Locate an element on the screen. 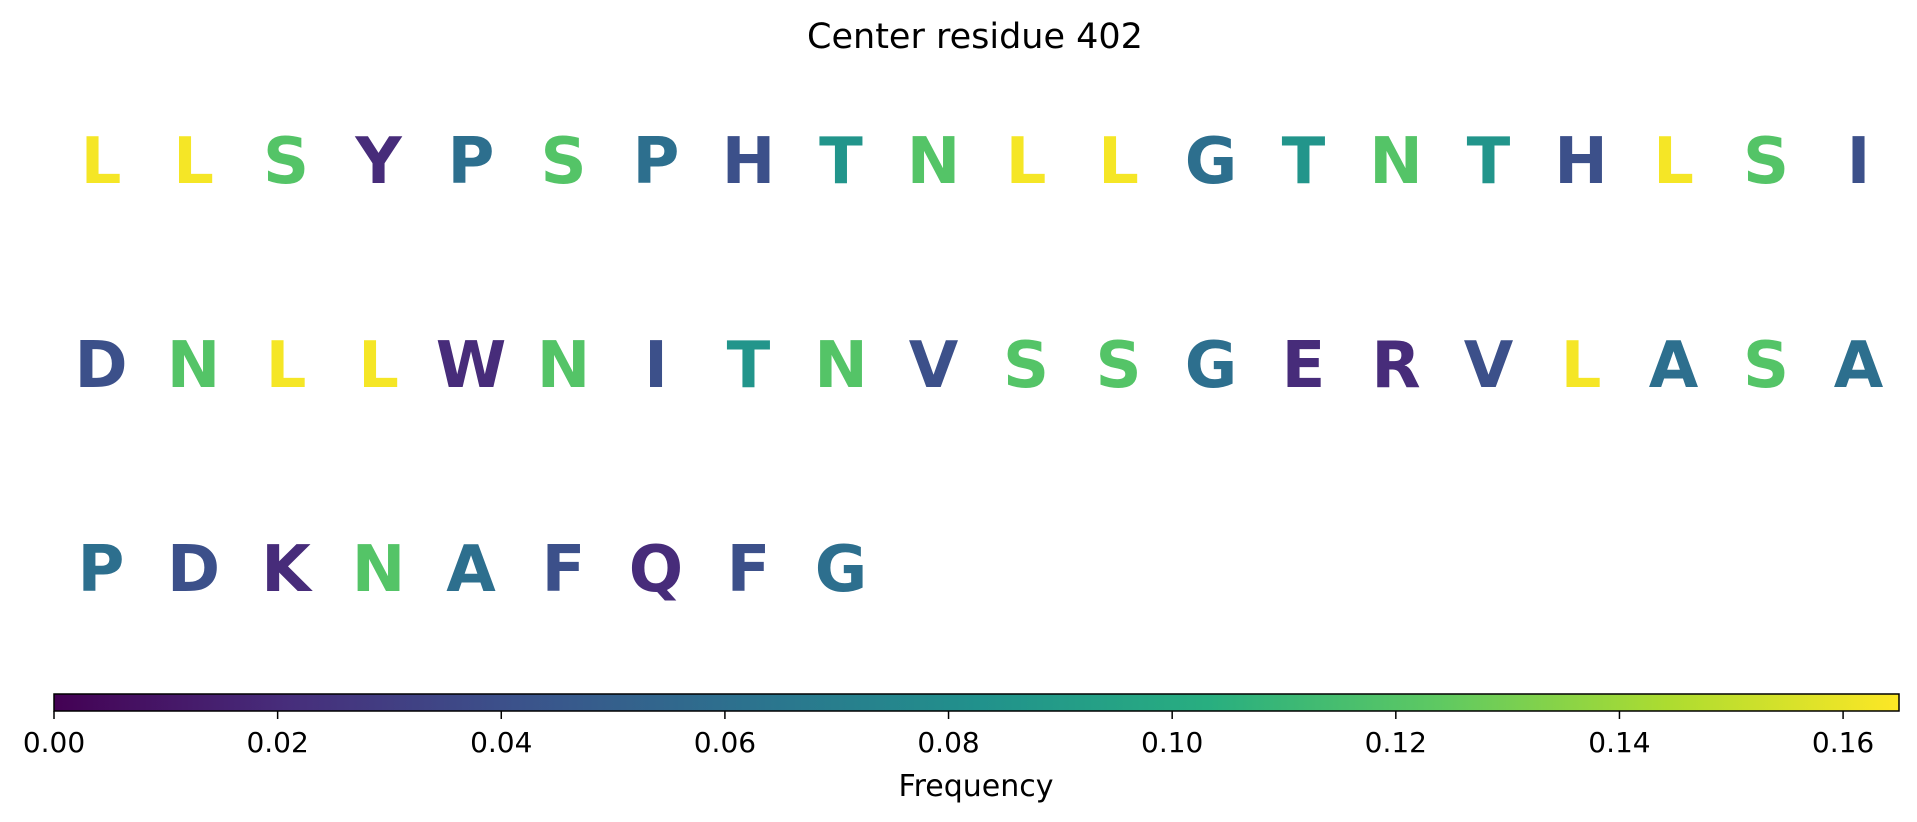 The height and width of the screenshot is (822, 1917). colorbar-tick-label: 0.08 is located at coordinates (948, 742).